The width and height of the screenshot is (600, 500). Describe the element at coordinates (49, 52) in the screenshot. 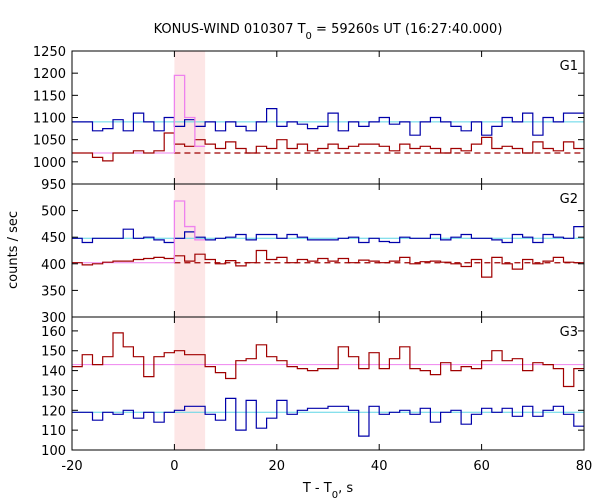

I see `y-tick-label: 1250` at that location.